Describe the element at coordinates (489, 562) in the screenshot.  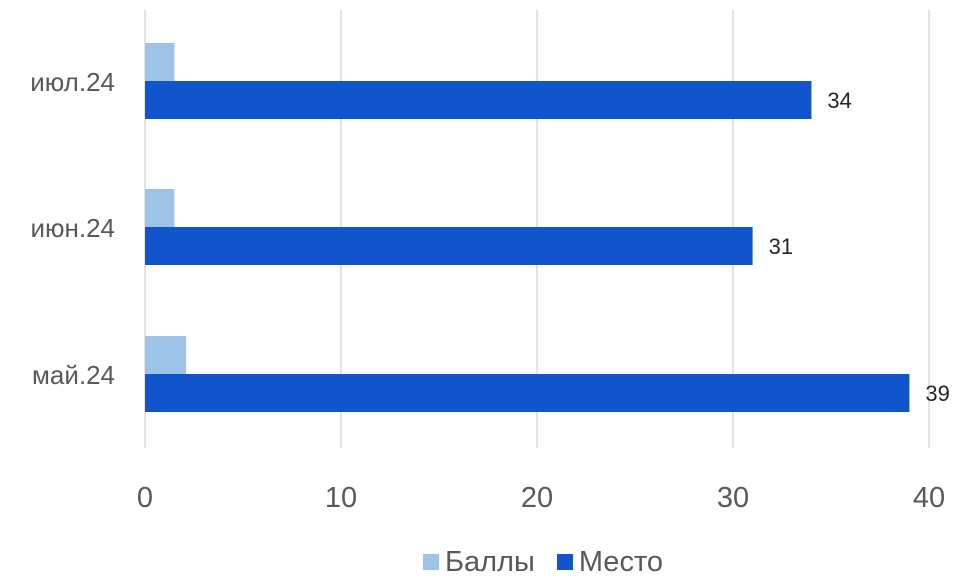
I see `legend-label-ballы: Баллы` at that location.